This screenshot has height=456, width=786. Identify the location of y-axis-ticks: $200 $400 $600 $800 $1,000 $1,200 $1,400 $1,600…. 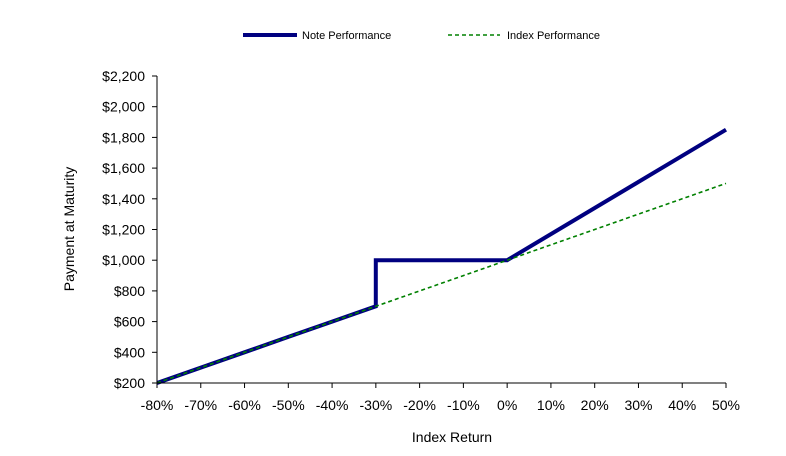
(129, 229).